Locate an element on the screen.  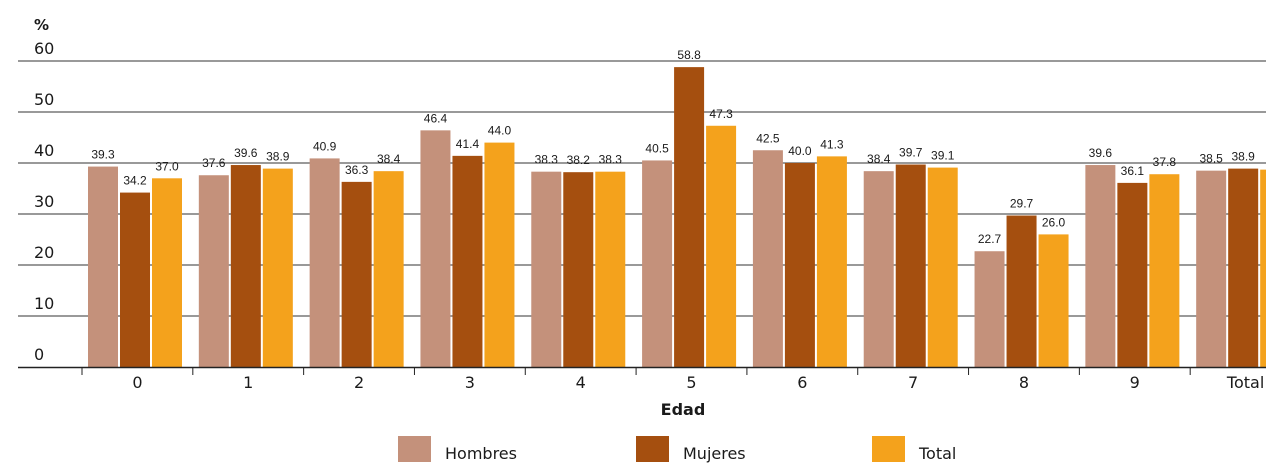
data-label: 34.2 is located at coordinates (135, 181).